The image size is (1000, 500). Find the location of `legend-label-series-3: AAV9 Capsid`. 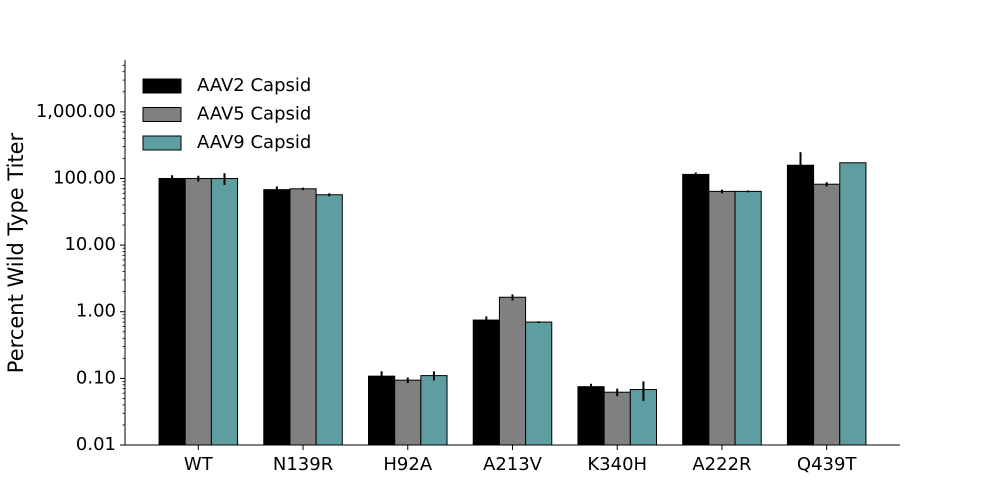

legend-label-series-3: AAV9 Capsid is located at coordinates (254, 142).